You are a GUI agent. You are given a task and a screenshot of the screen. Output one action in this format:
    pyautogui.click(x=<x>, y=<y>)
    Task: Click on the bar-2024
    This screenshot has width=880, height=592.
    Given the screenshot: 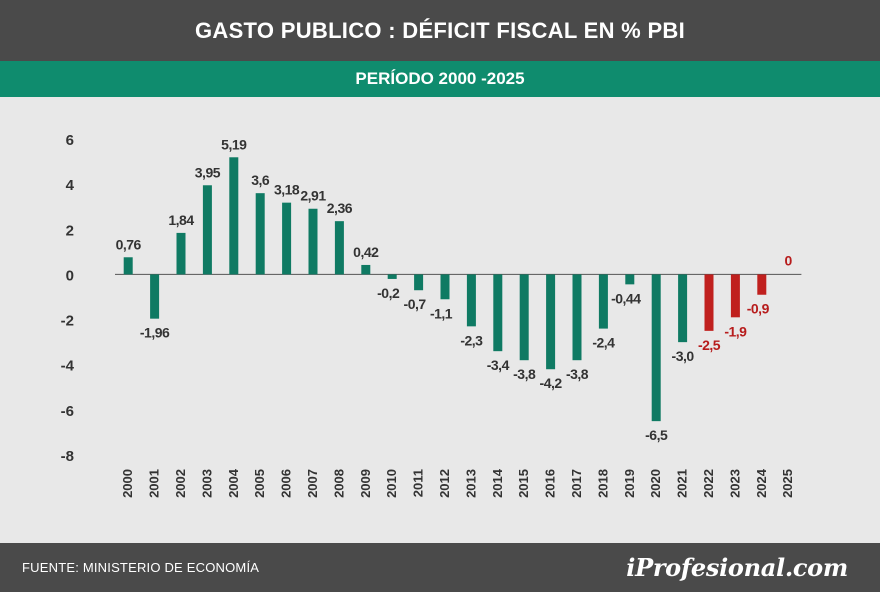 What is the action you would take?
    pyautogui.click(x=762, y=284)
    